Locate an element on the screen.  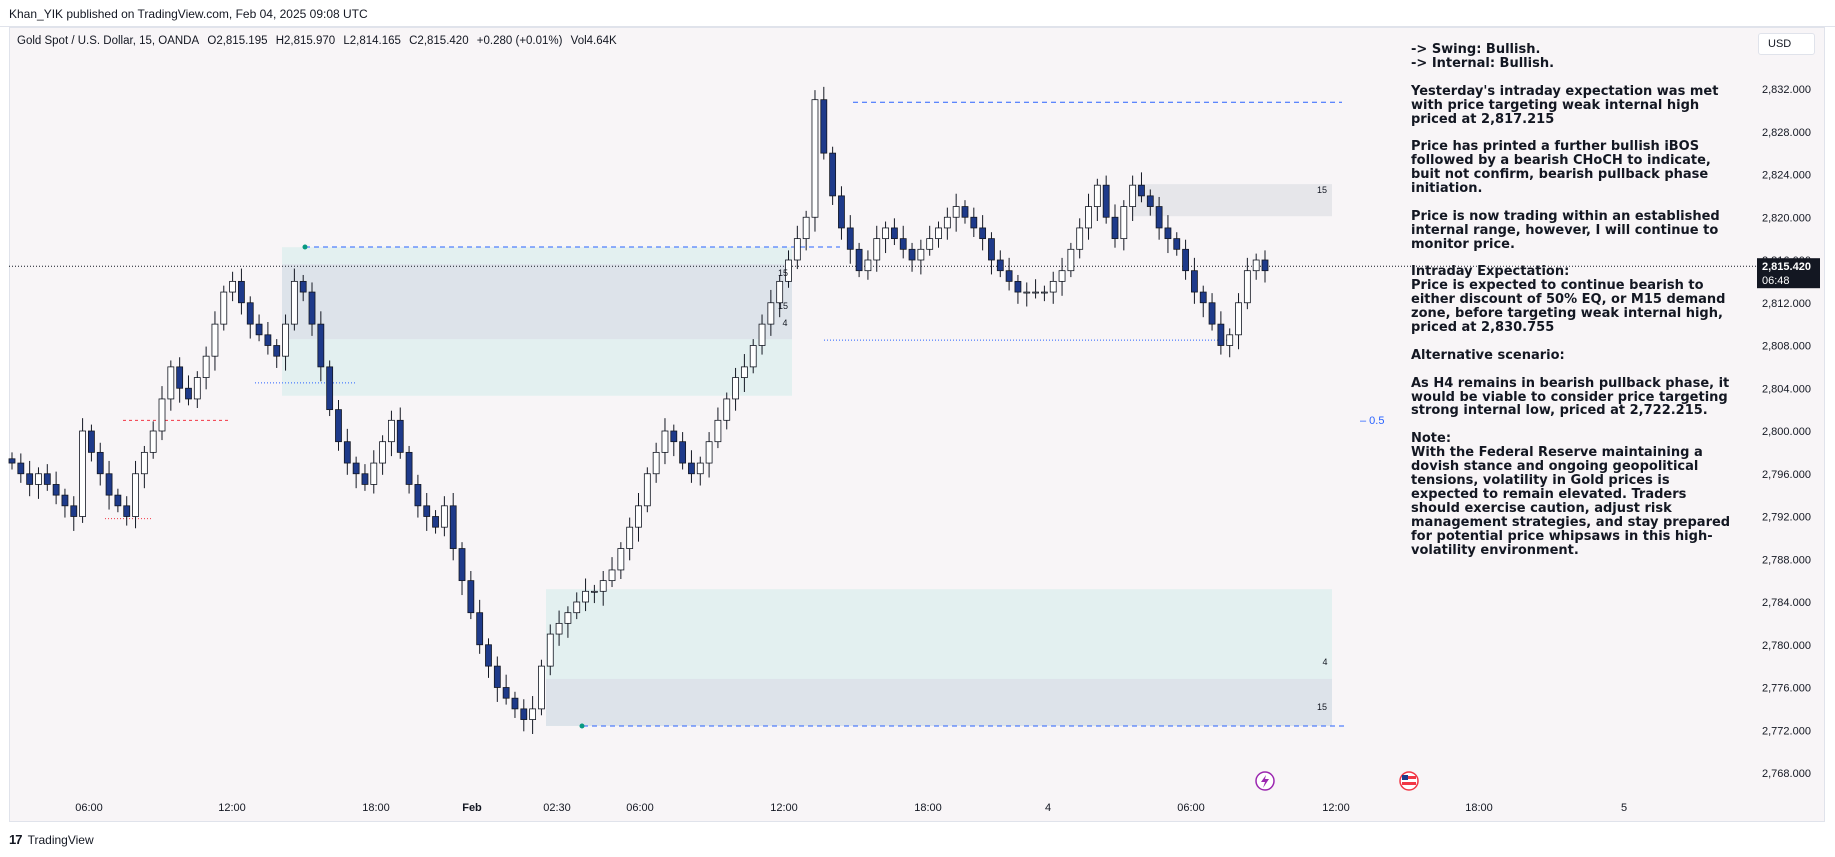
supply-zone-inner is located at coordinates (537, 302).